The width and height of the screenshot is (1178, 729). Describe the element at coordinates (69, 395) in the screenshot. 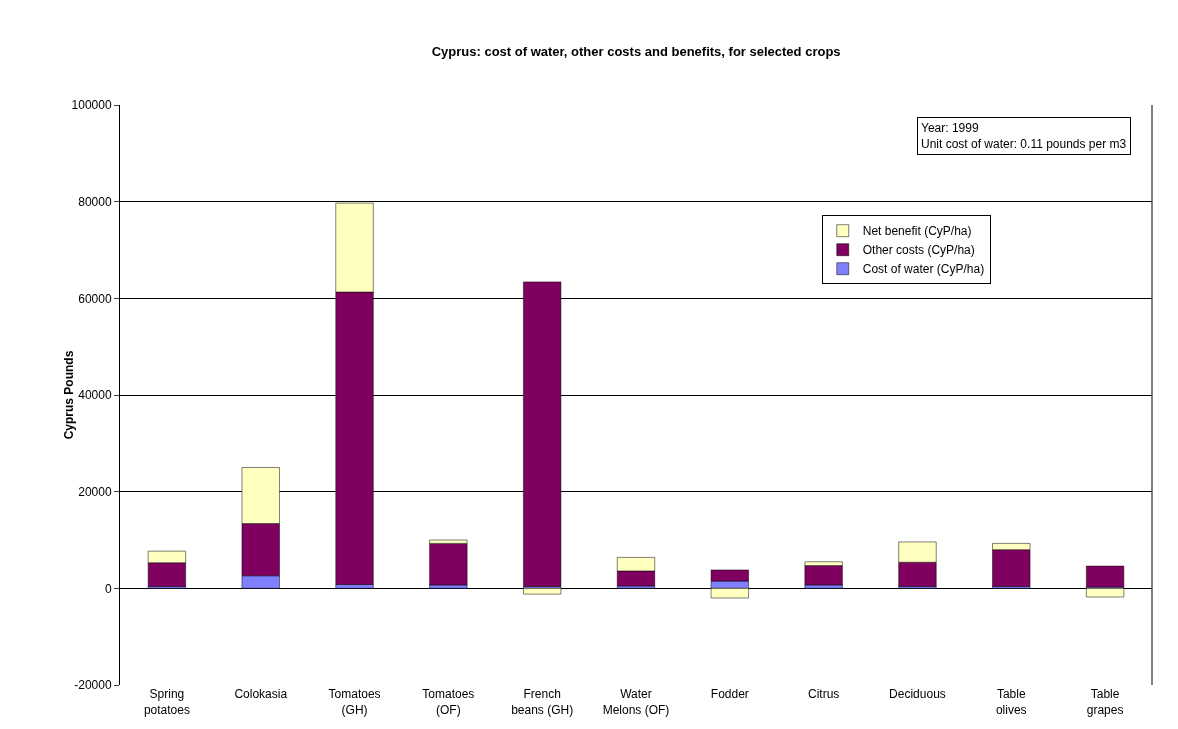

I see `y-axis-title: Cyprus Pounds` at that location.